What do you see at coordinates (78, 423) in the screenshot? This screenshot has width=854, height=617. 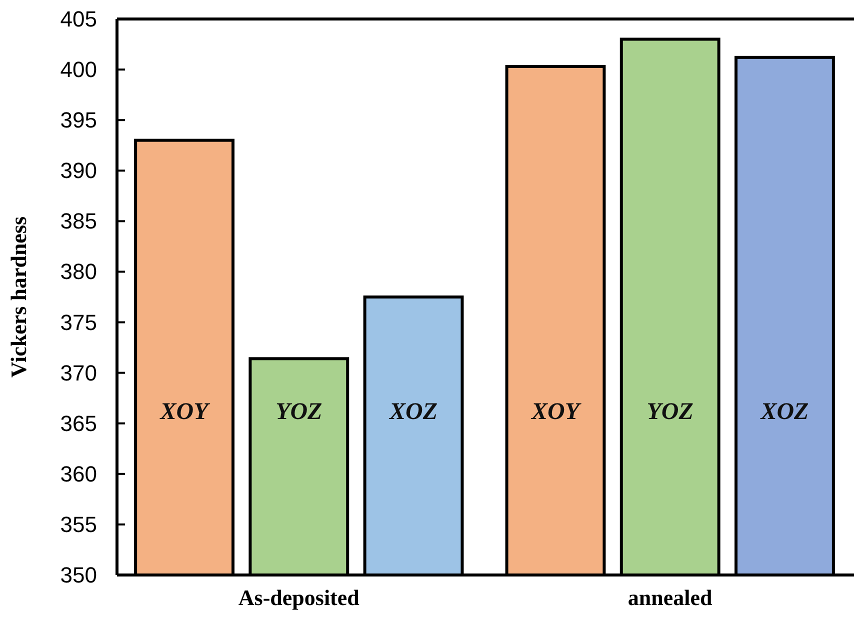 I see `y-tick-label: 365` at bounding box center [78, 423].